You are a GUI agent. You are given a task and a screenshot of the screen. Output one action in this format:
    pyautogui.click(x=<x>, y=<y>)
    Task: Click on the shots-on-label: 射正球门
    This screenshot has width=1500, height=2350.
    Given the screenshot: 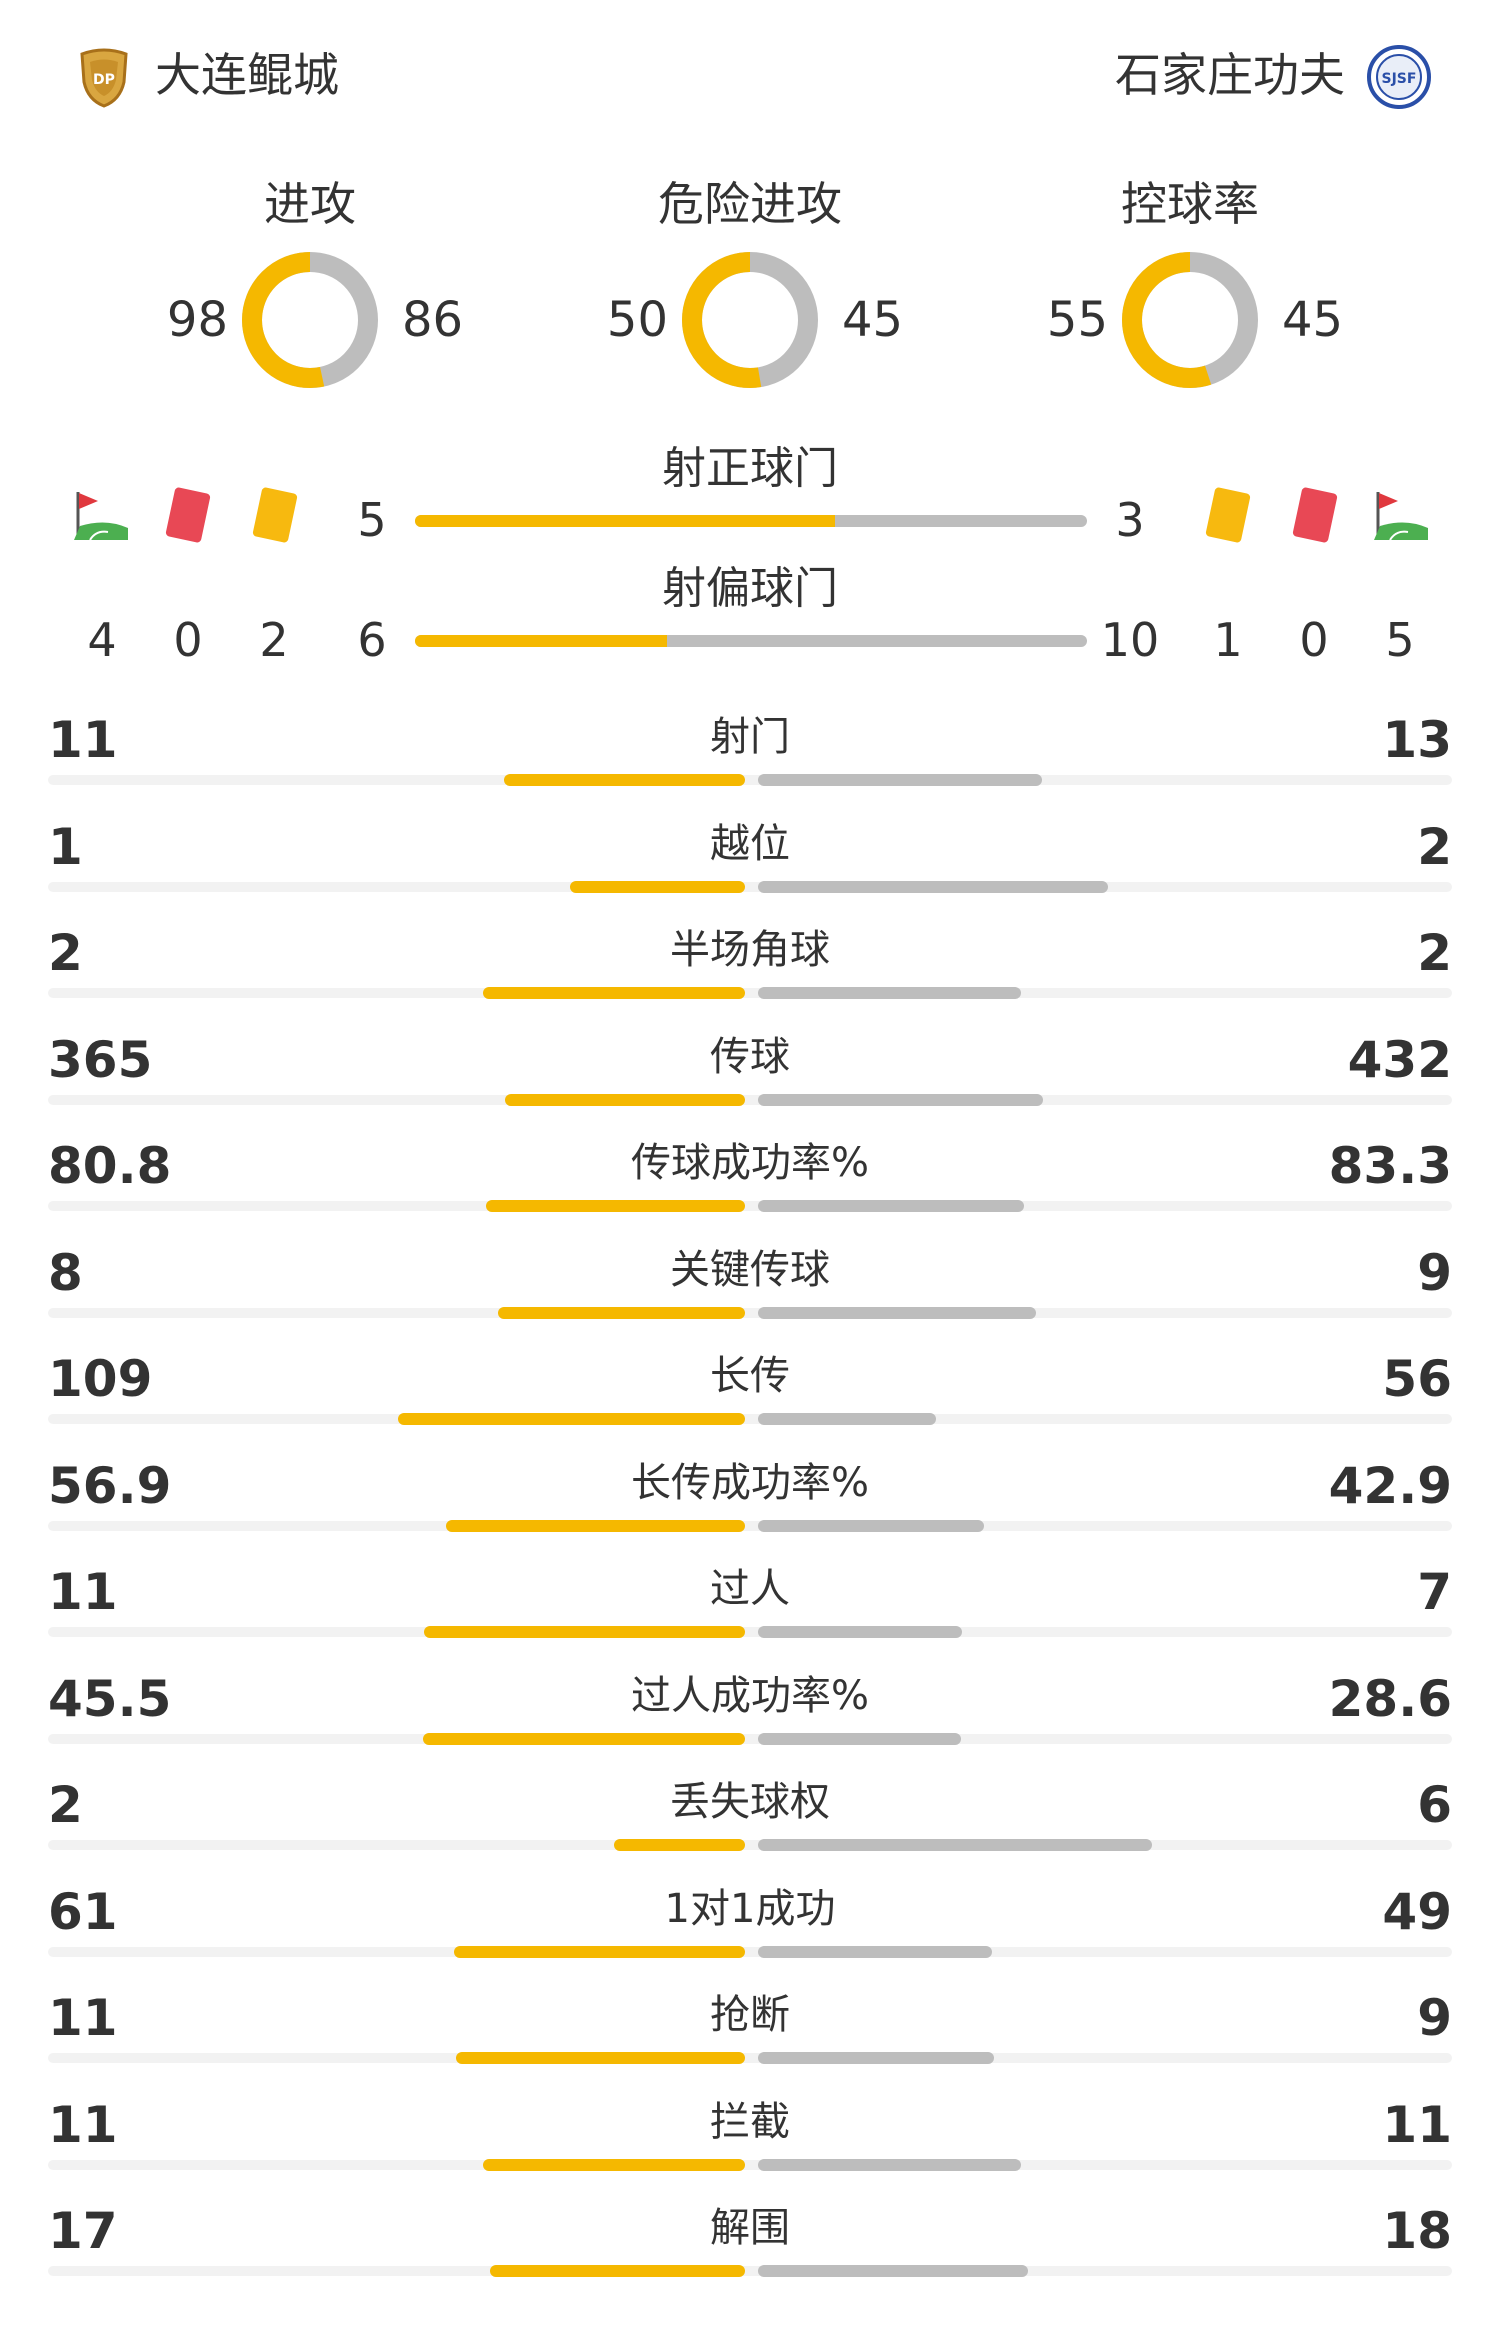 What is the action you would take?
    pyautogui.click(x=750, y=468)
    